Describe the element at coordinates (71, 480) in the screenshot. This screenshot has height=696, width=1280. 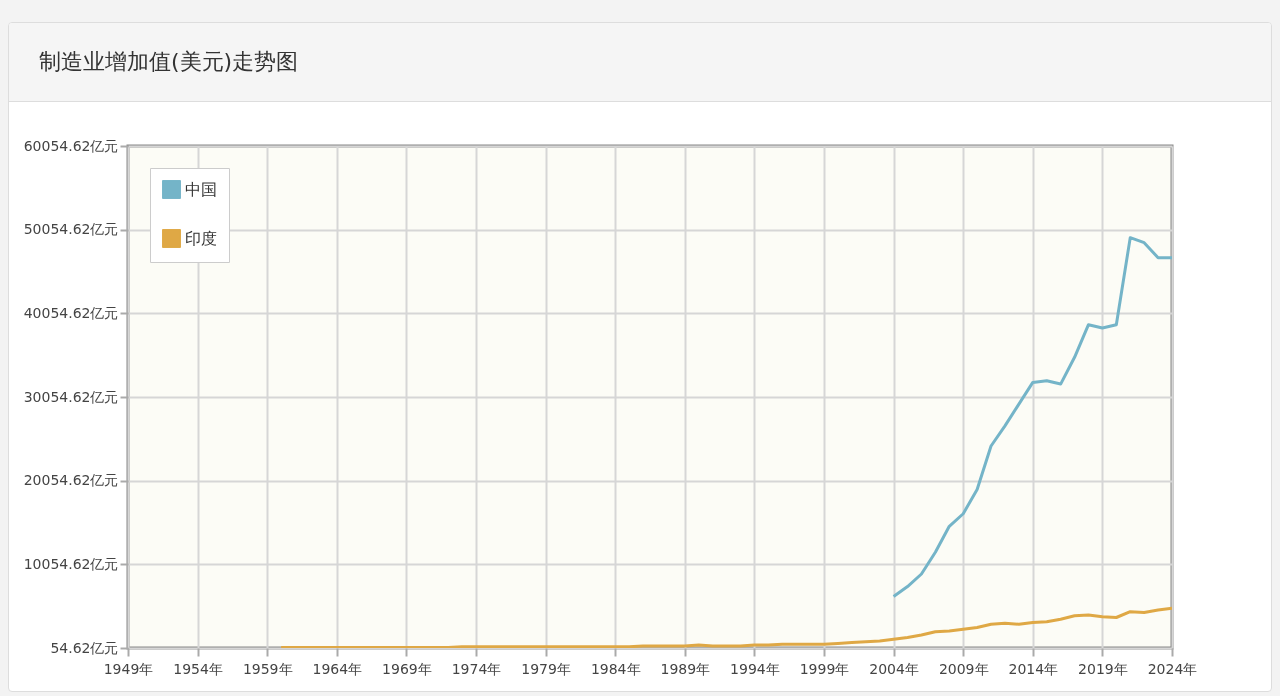
I see `y-tick-label: 20054.62亿元` at that location.